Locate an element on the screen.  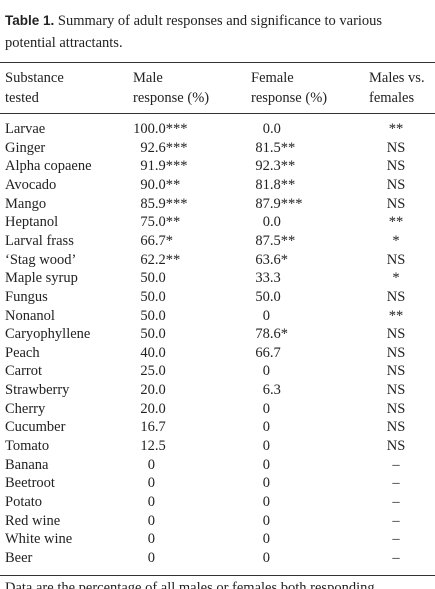
male-response: 16.7 is located at coordinates (153, 427).